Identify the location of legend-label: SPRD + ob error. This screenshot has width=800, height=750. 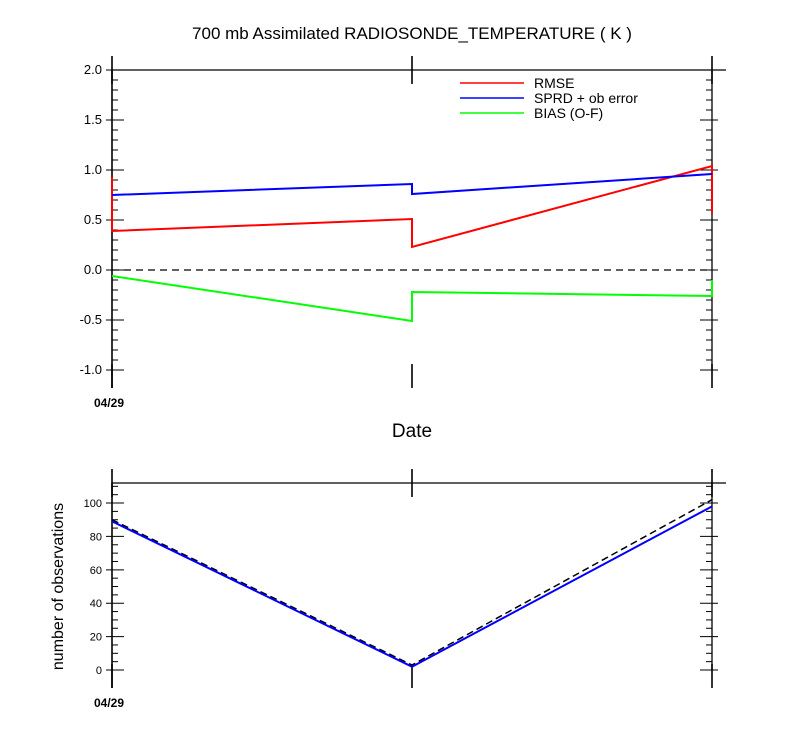
(586, 98).